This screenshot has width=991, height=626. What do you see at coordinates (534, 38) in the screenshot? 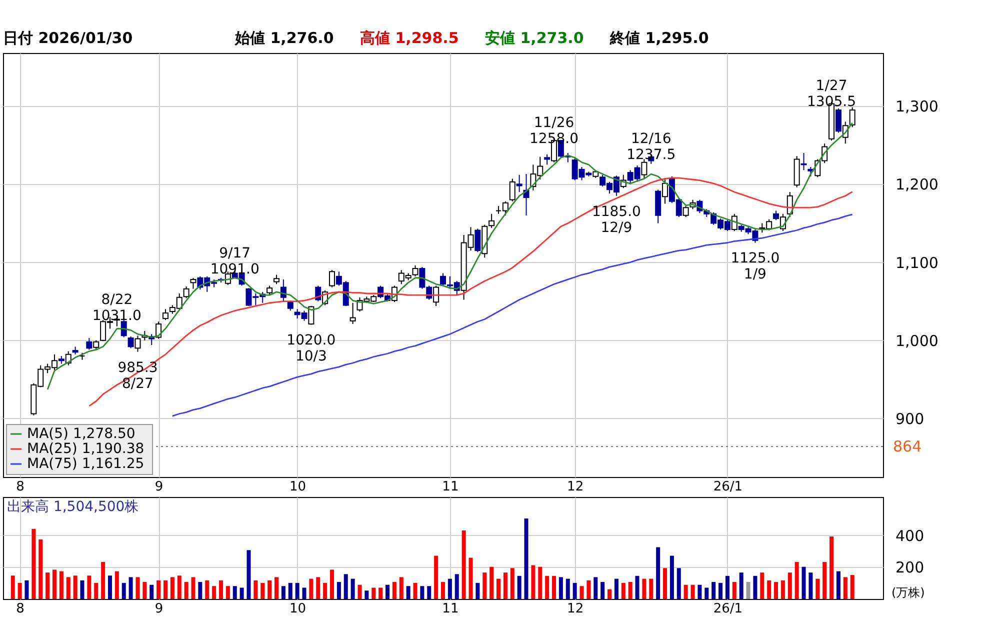
I see `text: 安値 1,273.0` at bounding box center [534, 38].